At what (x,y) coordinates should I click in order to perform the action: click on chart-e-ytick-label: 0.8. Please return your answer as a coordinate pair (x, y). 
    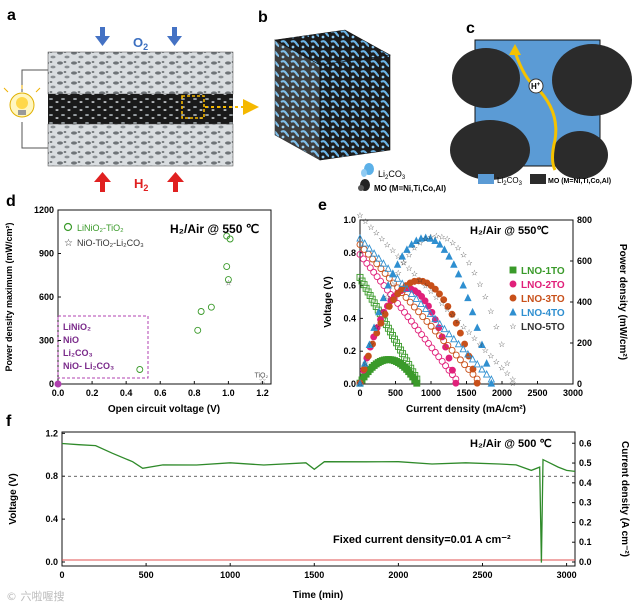
    Looking at the image, I should click on (349, 253).